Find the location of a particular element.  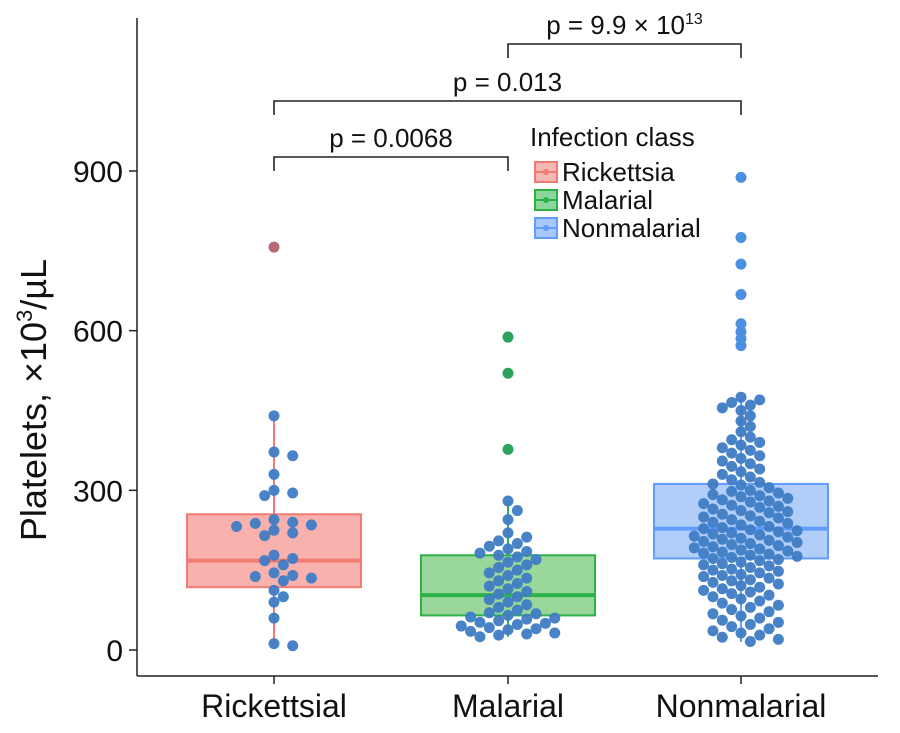

significance-label: p = 0.0068 is located at coordinates (391, 138).